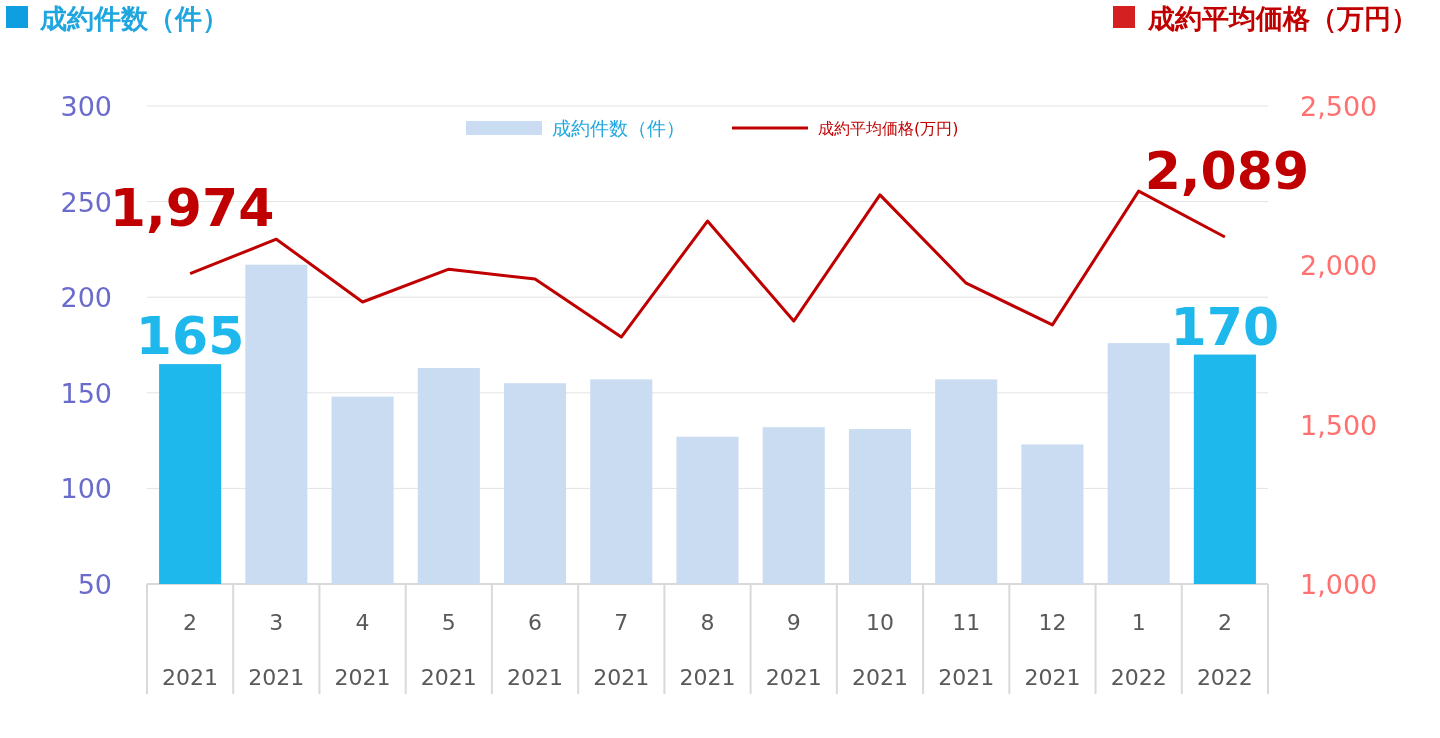 This screenshot has width=1440, height=738. What do you see at coordinates (1224, 650) in the screenshot?
I see `category-label: 2 2022` at bounding box center [1224, 650].